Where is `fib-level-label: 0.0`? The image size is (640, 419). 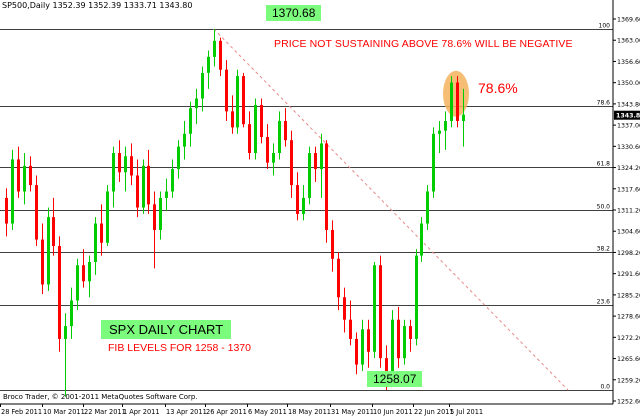
fib-level-label: 0.0 is located at coordinates (605, 387).